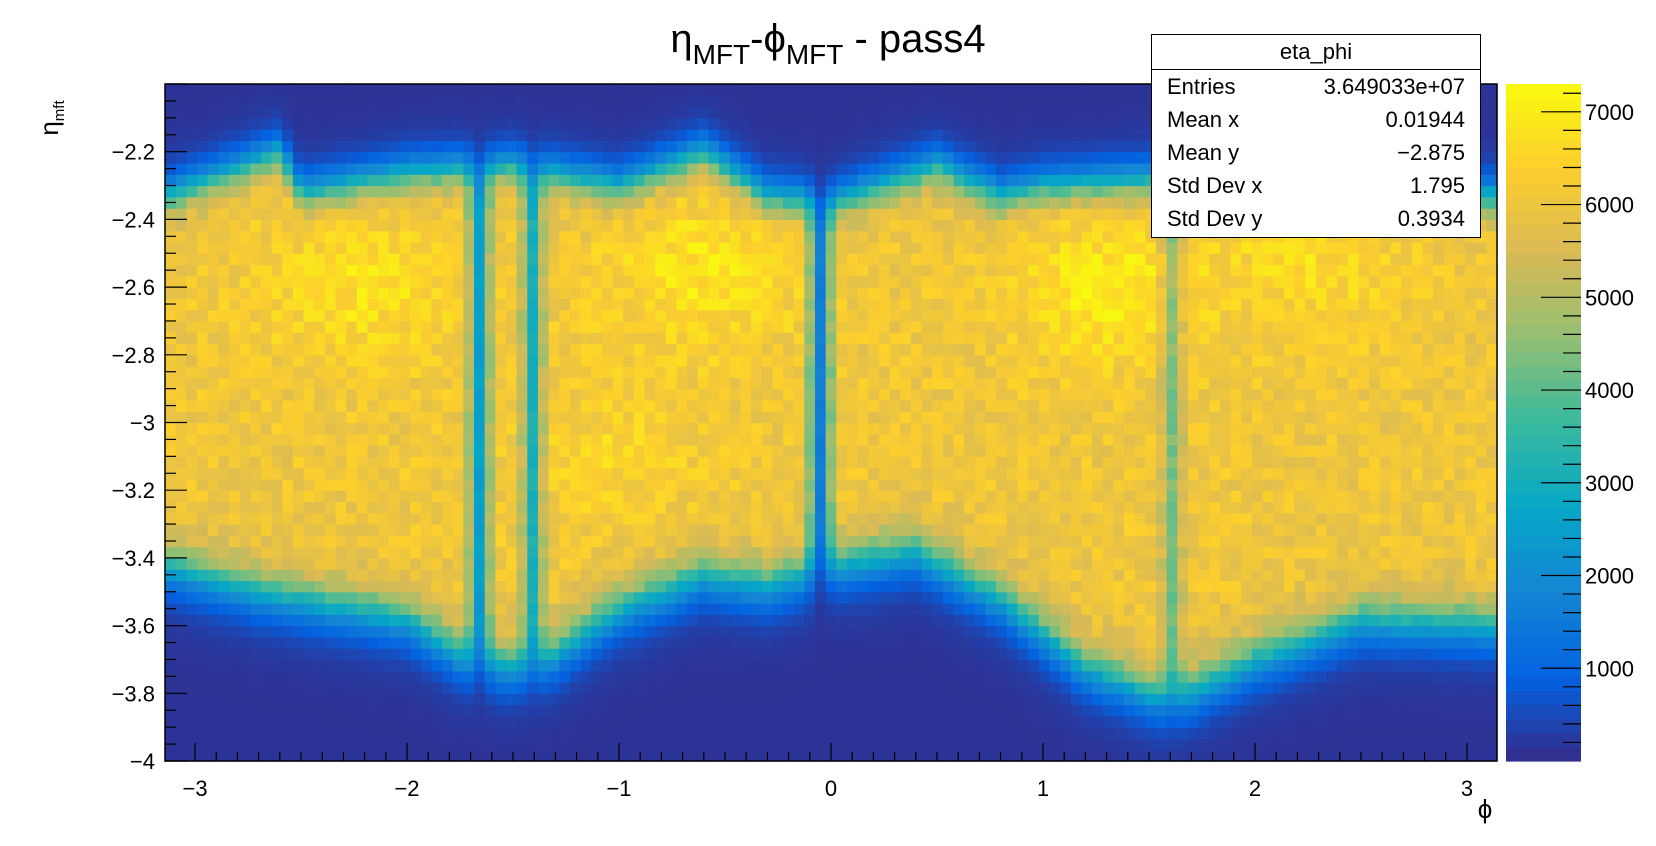  What do you see at coordinates (827, 43) in the screenshot?
I see `chart-title: ηMFT-ϕMFT - pass4` at bounding box center [827, 43].